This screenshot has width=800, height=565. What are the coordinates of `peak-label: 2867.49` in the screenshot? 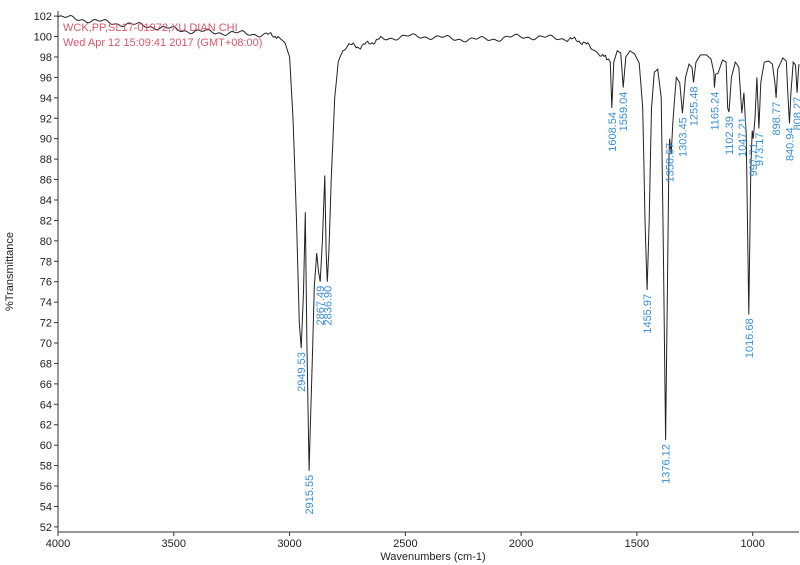 It's located at (321, 306).